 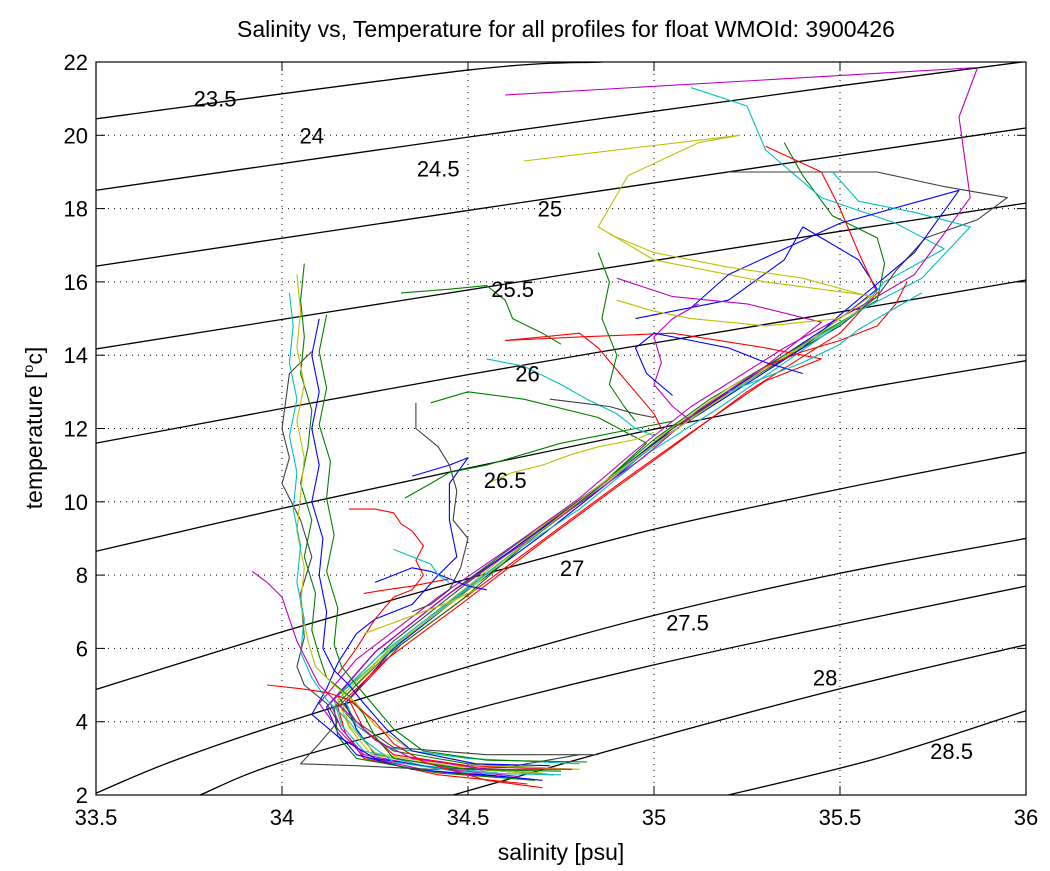 What do you see at coordinates (468, 817) in the screenshot?
I see `x-tick-label: 34.5` at bounding box center [468, 817].